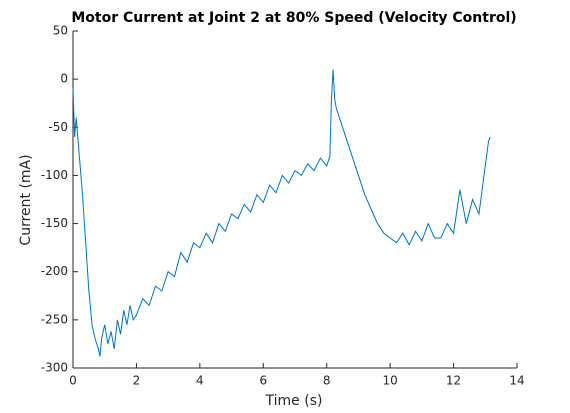 This screenshot has height=413, width=570. I want to click on x-tick-label: 8, so click(327, 381).